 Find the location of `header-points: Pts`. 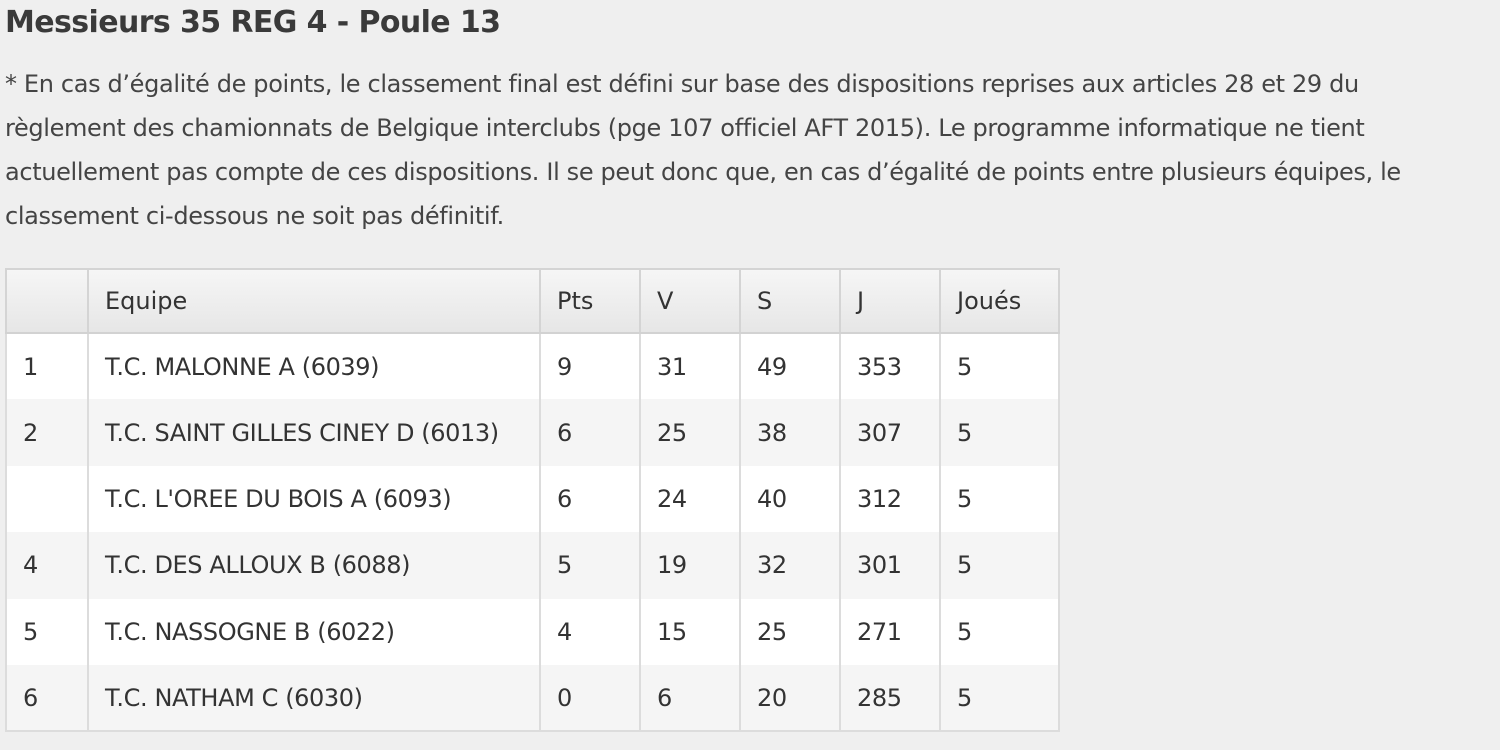

header-points: Pts is located at coordinates (589, 301).